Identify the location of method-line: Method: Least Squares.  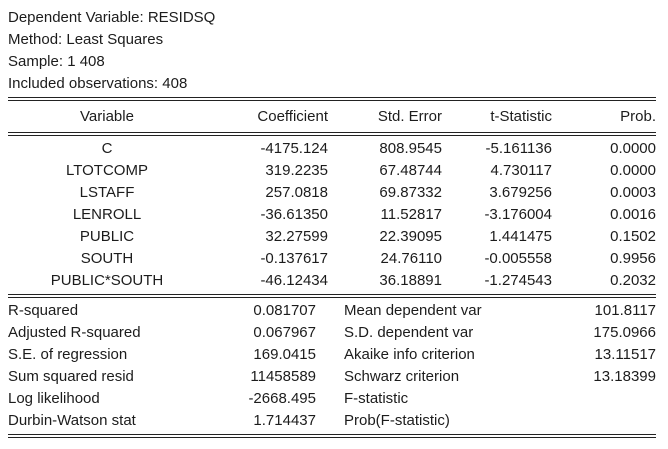
(86, 39).